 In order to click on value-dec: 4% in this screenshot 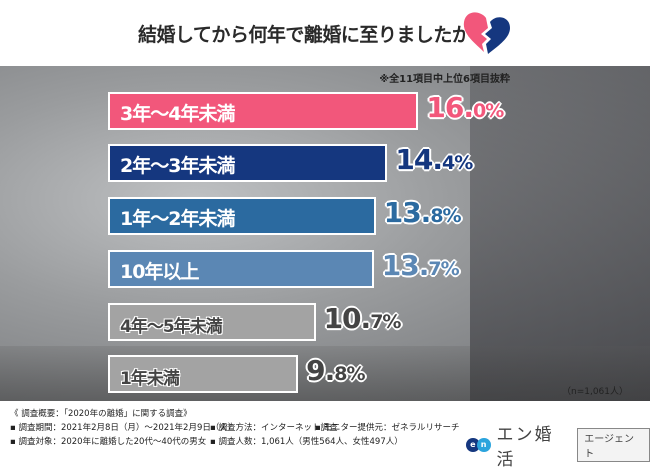, I will do `click(457, 163)`.